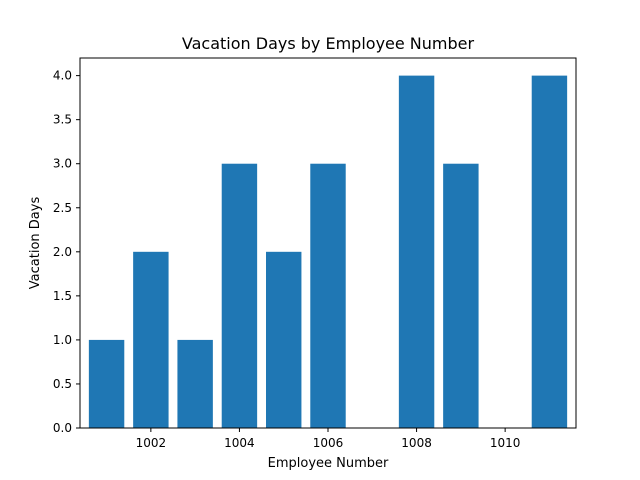 The image size is (640, 480). Describe the element at coordinates (62, 76) in the screenshot. I see `y-tick-label: 4.0` at that location.